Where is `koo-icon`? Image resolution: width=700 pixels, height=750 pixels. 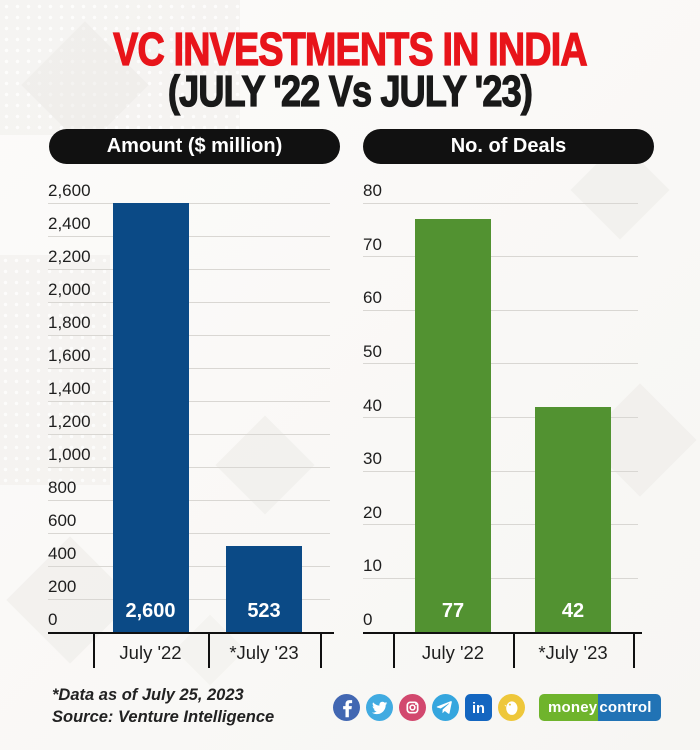 koo-icon is located at coordinates (511, 707).